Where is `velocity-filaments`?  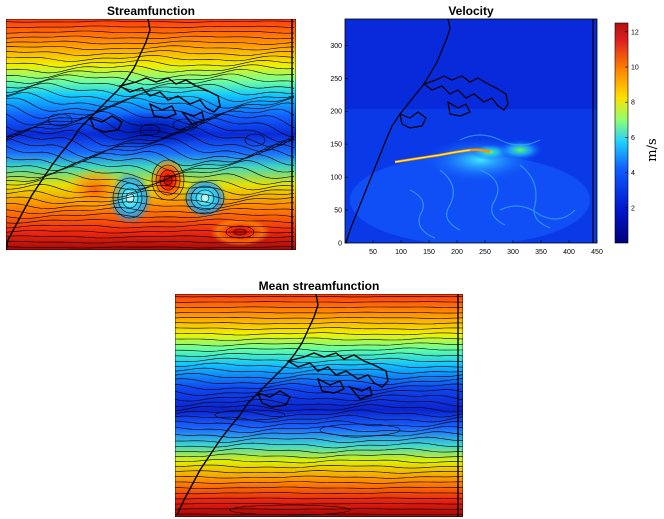
velocity-filaments is located at coordinates (492, 186).